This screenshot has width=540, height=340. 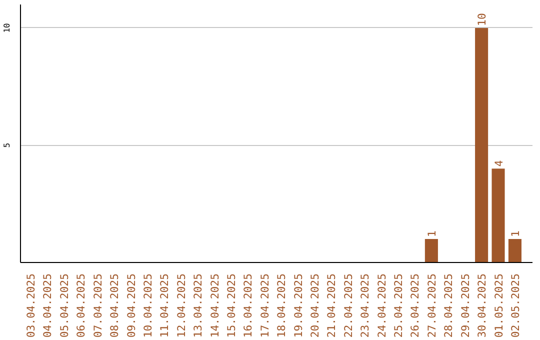 What do you see at coordinates (482, 306) in the screenshot?
I see `x-tick-label: 30.04.2025` at bounding box center [482, 306].